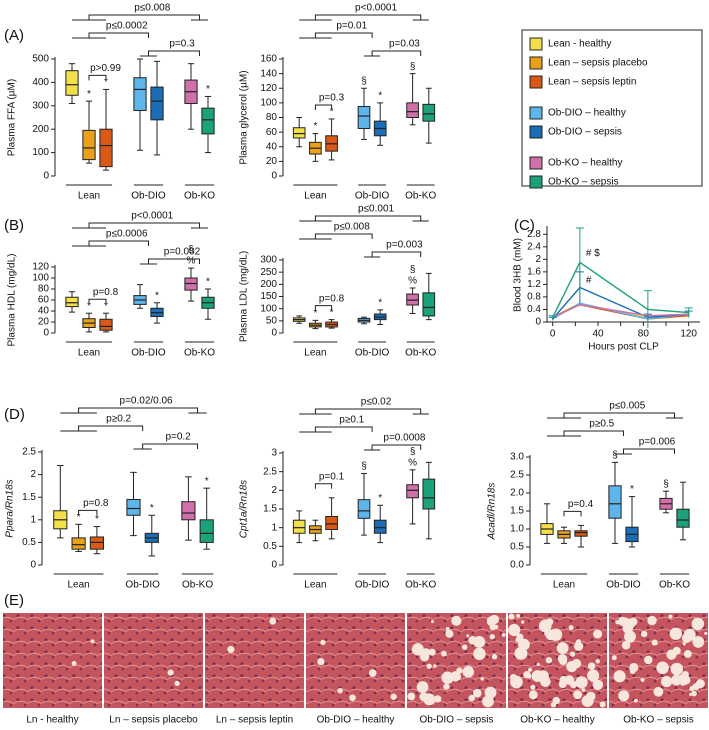  Describe the element at coordinates (96, 503) in the screenshot. I see `p-value: p=0.8` at that location.